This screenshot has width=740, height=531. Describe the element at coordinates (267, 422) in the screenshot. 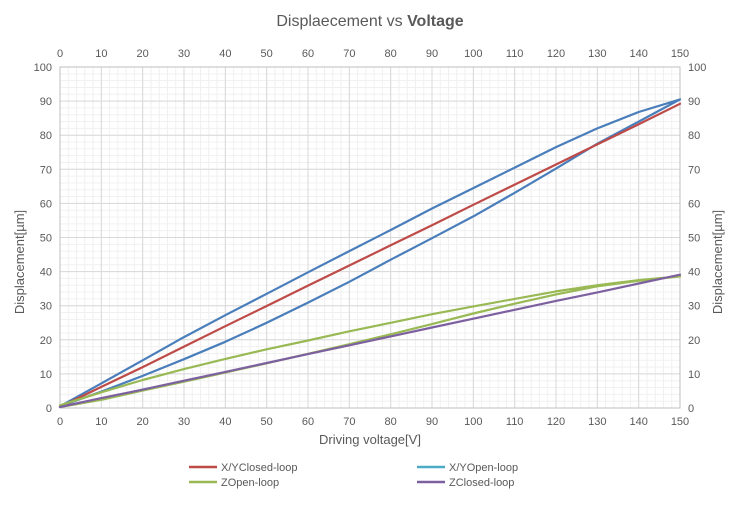

I see `x-tick-label-bottom: 50` at that location.